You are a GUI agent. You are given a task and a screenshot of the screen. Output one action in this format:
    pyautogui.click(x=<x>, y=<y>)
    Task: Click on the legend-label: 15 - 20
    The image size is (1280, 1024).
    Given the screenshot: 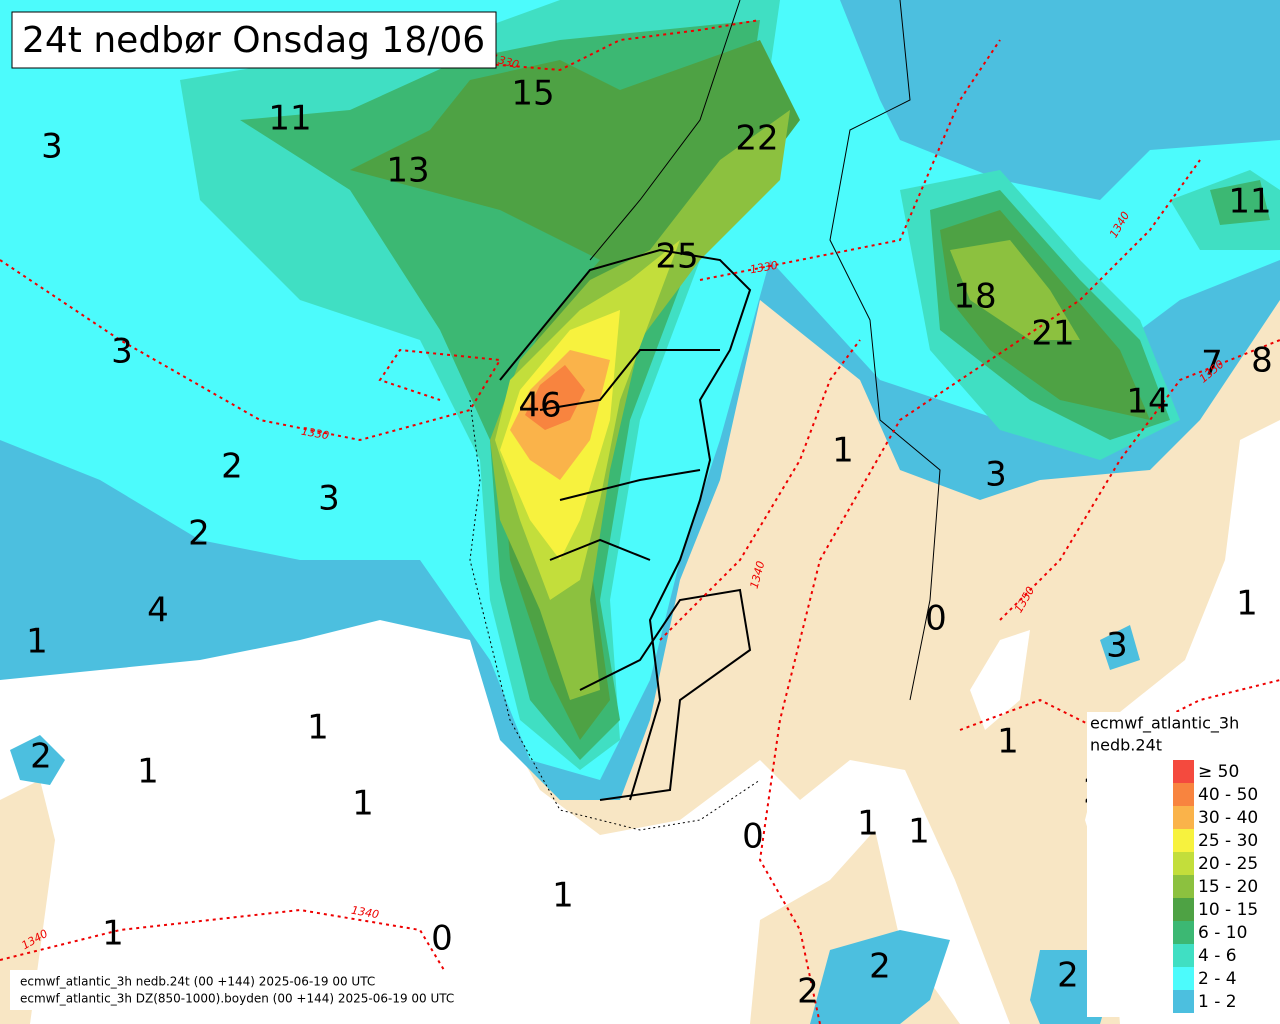 What is the action you would take?
    pyautogui.click(x=1228, y=887)
    